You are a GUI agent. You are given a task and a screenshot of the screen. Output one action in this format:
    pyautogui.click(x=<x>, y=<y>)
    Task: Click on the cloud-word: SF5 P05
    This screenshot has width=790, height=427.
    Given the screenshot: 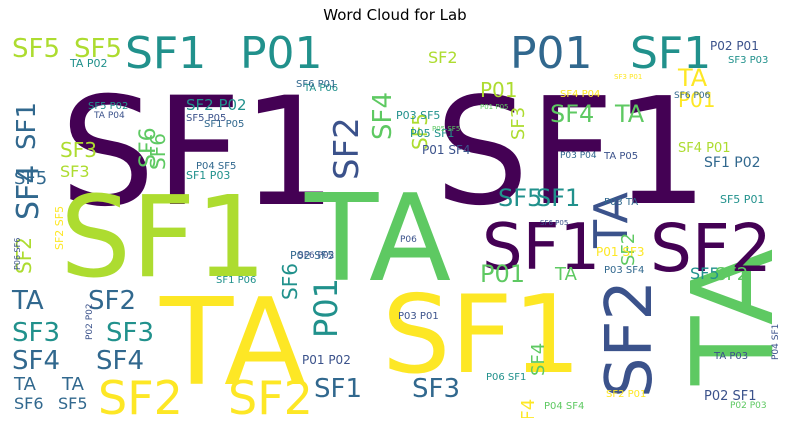 What is the action you would take?
    pyautogui.click(x=206, y=118)
    